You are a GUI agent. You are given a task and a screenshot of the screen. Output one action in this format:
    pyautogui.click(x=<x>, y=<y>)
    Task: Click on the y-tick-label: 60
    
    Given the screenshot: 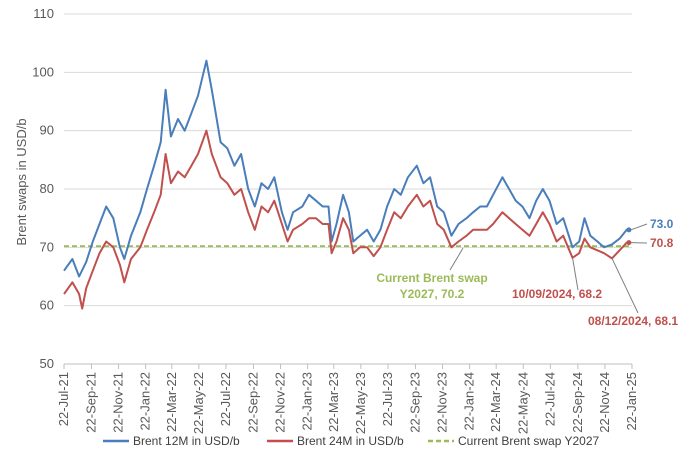 What is the action you would take?
    pyautogui.click(x=47, y=305)
    